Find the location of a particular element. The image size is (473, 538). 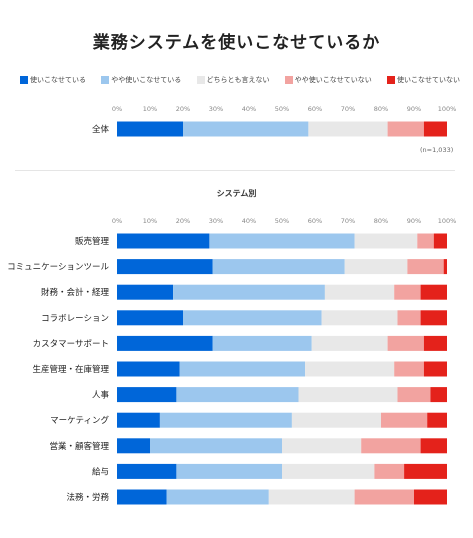

legend-label: 使いこなせている is located at coordinates (58, 80).